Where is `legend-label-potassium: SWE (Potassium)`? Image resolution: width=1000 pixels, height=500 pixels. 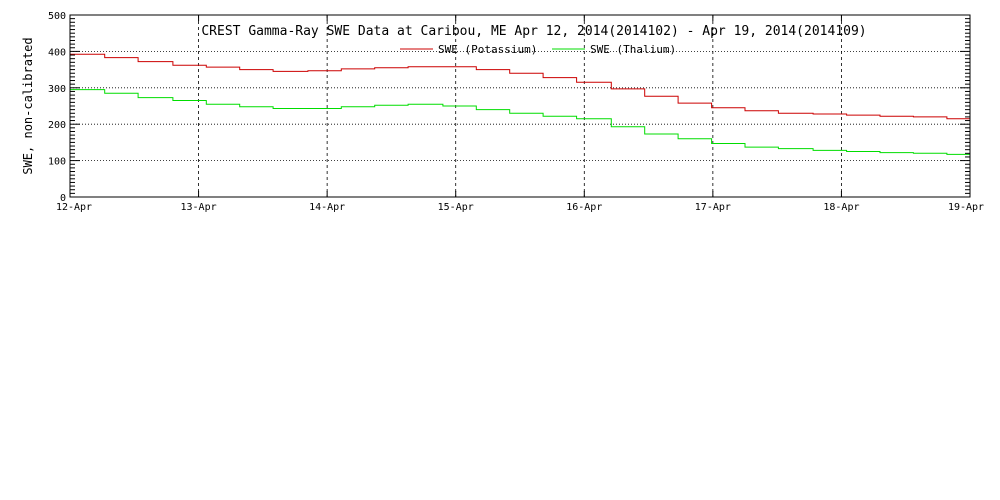
legend-label-potassium: SWE (Potassium) is located at coordinates (487, 49).